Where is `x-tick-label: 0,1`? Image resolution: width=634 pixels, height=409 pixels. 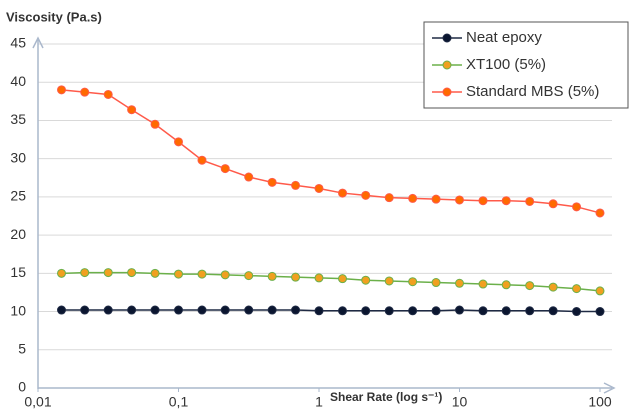
x-tick-label: 0,1 is located at coordinates (179, 401).